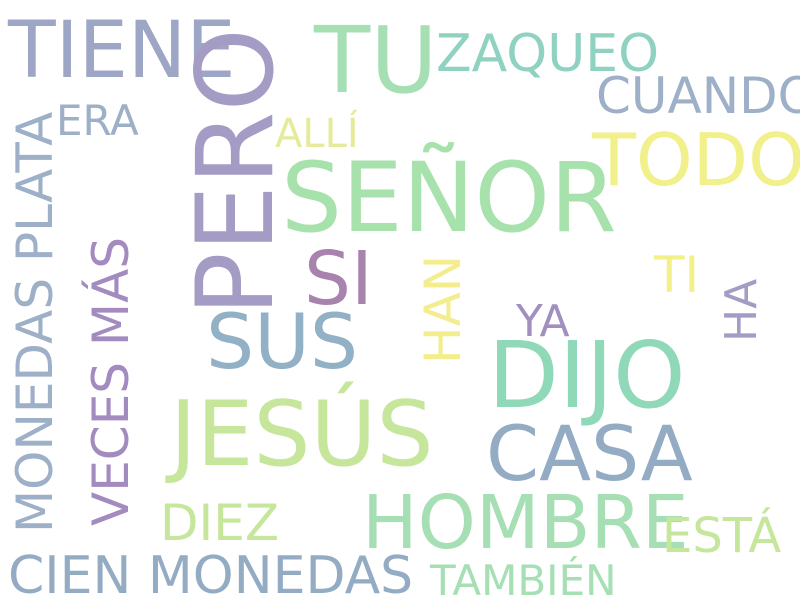 Image resolution: width=800 pixels, height=606 pixels. I want to click on word-hombre: HOMBRE, so click(525, 523).